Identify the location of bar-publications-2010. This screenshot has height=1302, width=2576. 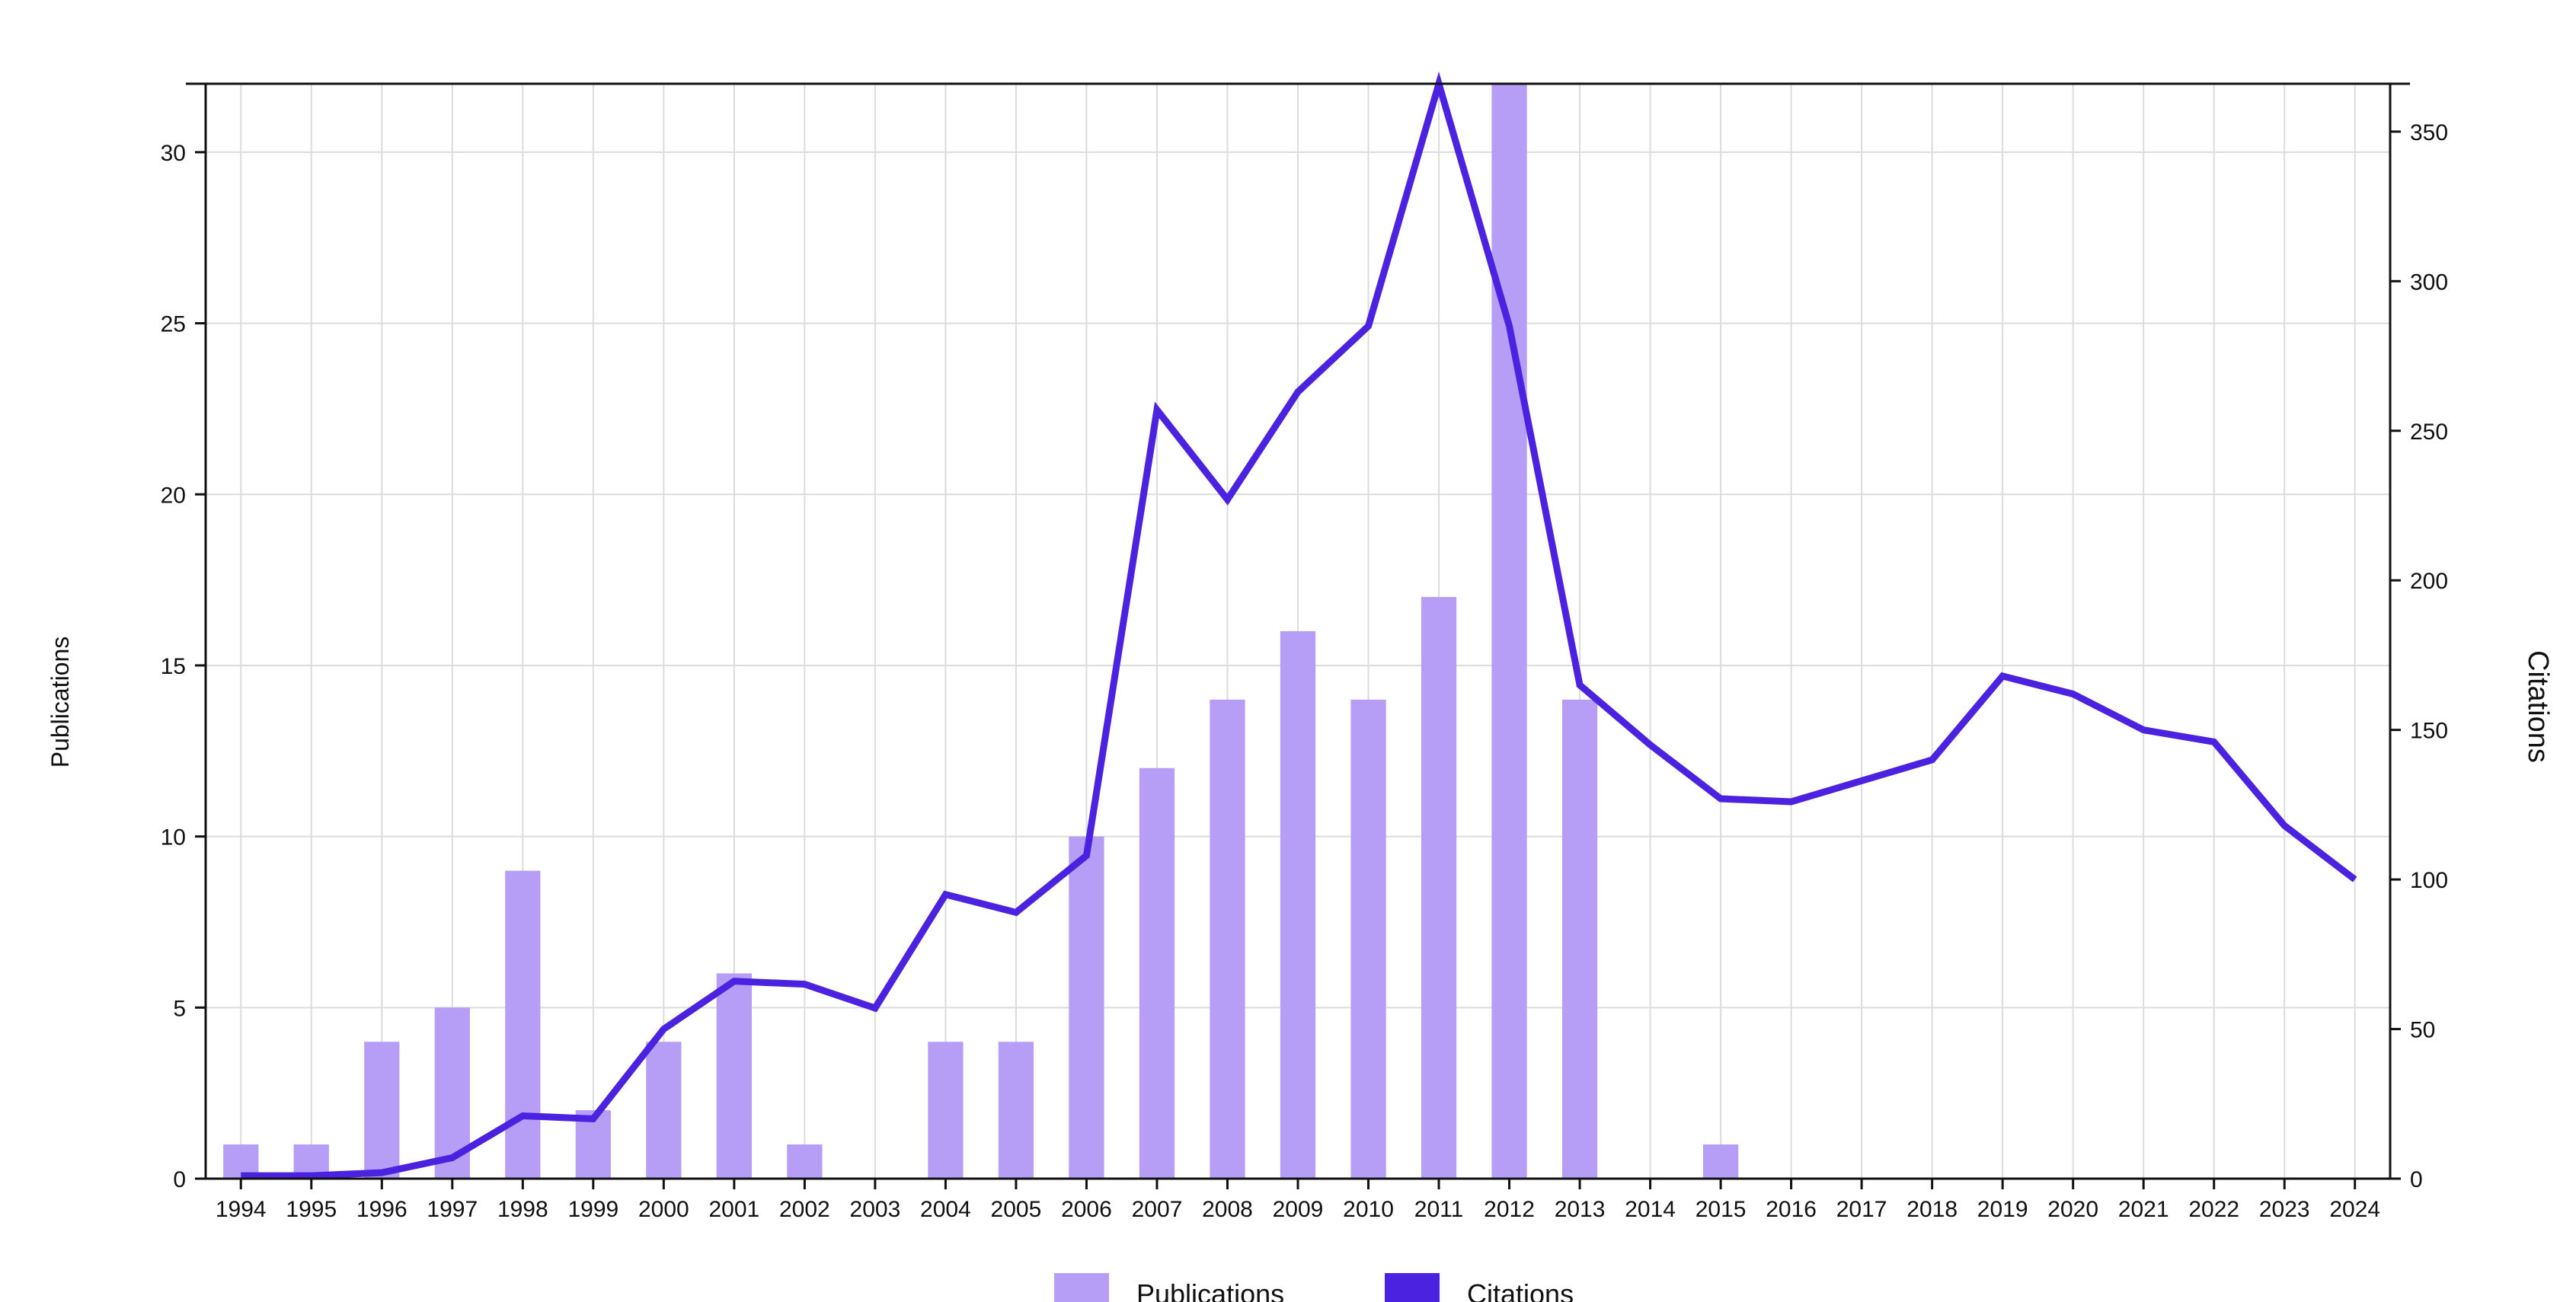
(1368, 939).